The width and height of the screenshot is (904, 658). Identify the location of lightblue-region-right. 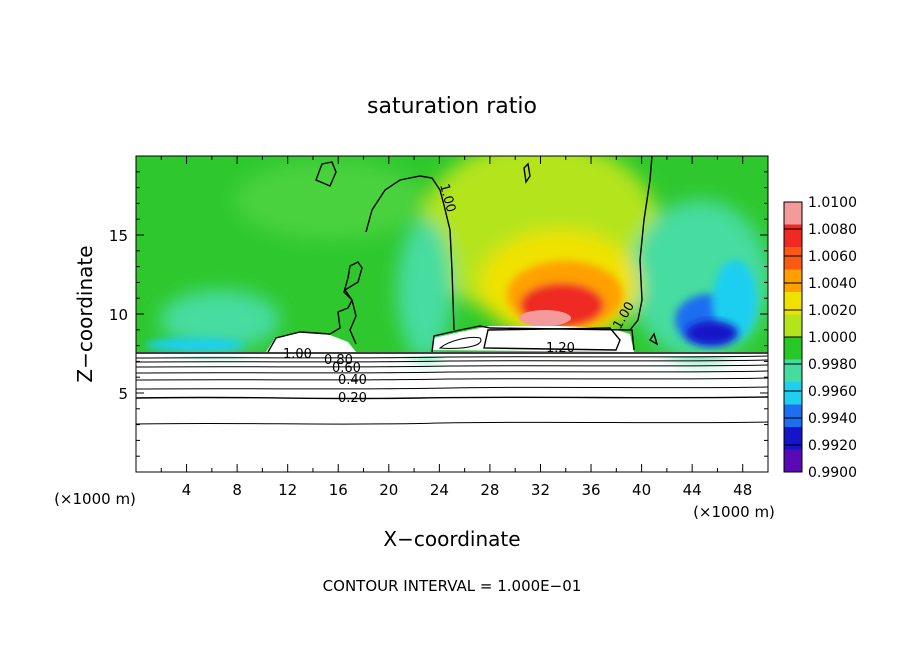
(735, 300).